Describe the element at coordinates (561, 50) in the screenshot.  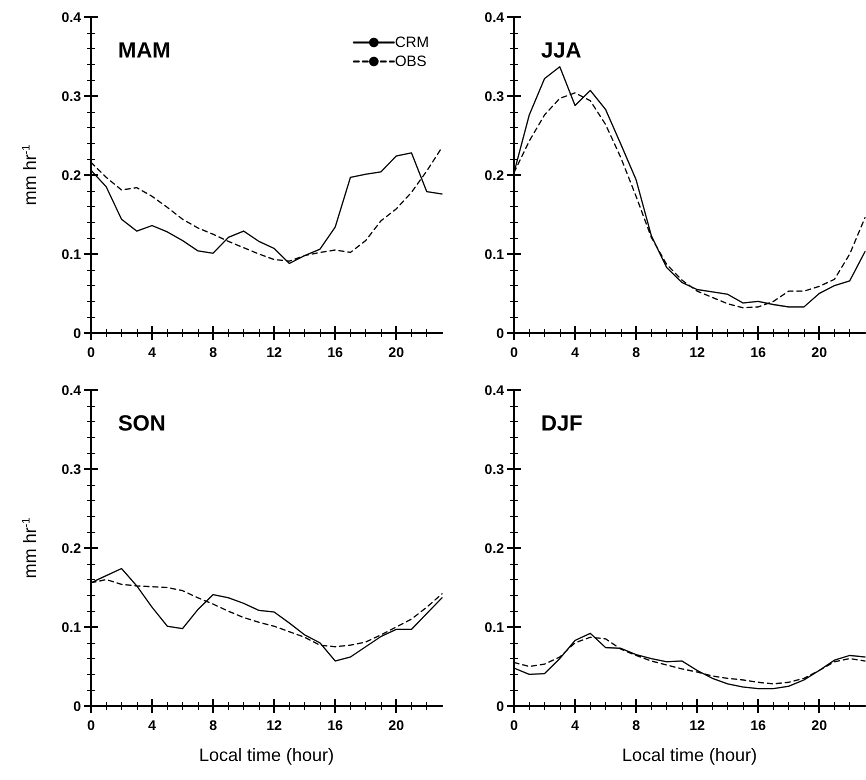
I see `text: JJA` at that location.